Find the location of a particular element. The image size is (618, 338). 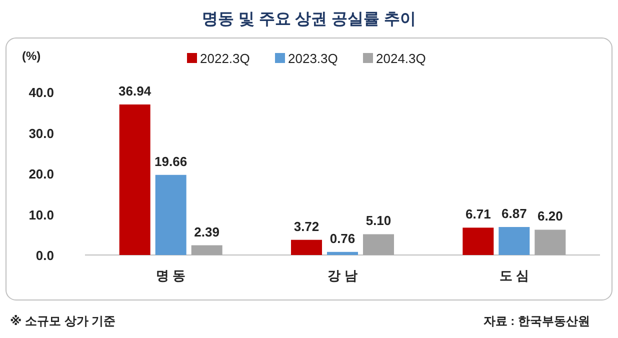

data-label: 6.71 is located at coordinates (478, 214).